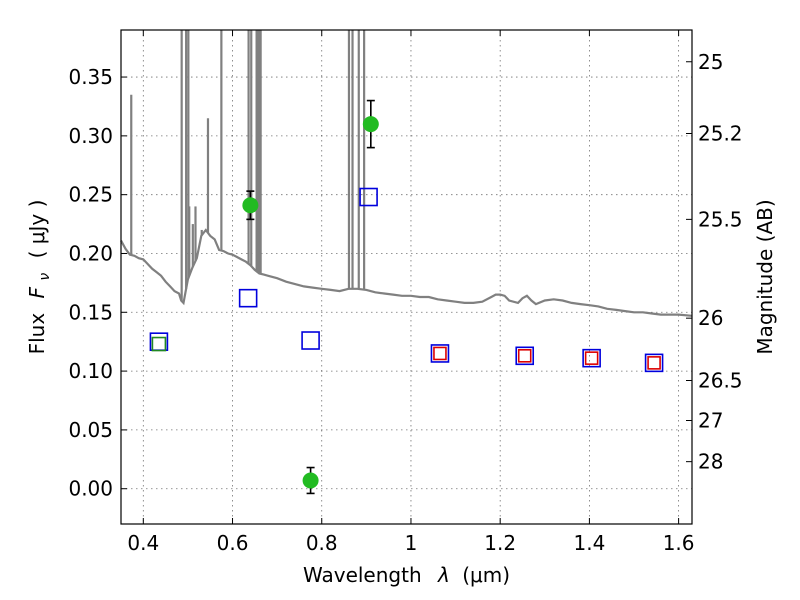 This screenshot has height=600, width=800. Describe the element at coordinates (710, 420) in the screenshot. I see `right-tick-label: 27` at that location.